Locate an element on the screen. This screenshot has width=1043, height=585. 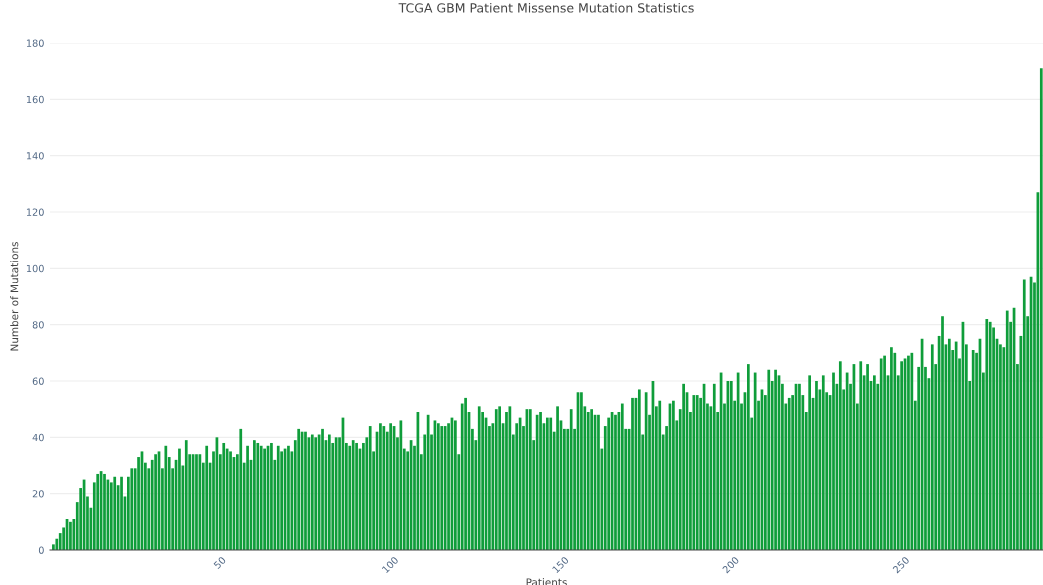
y-tick-label: 120 is located at coordinates (35, 212).